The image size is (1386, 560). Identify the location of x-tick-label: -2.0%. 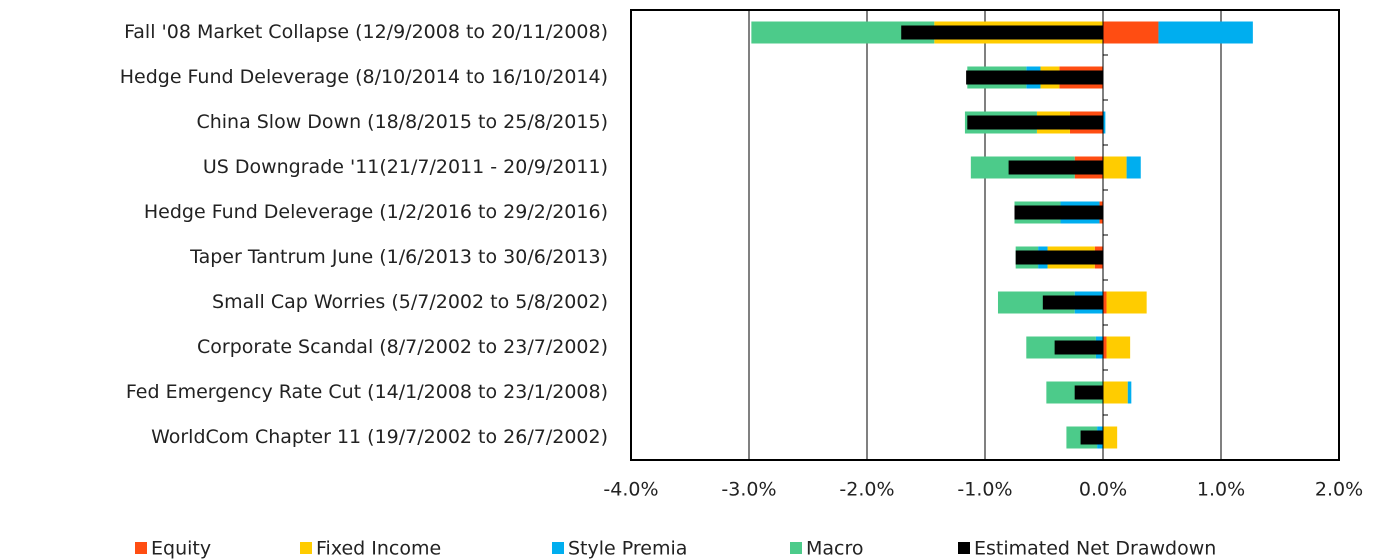
(866, 490).